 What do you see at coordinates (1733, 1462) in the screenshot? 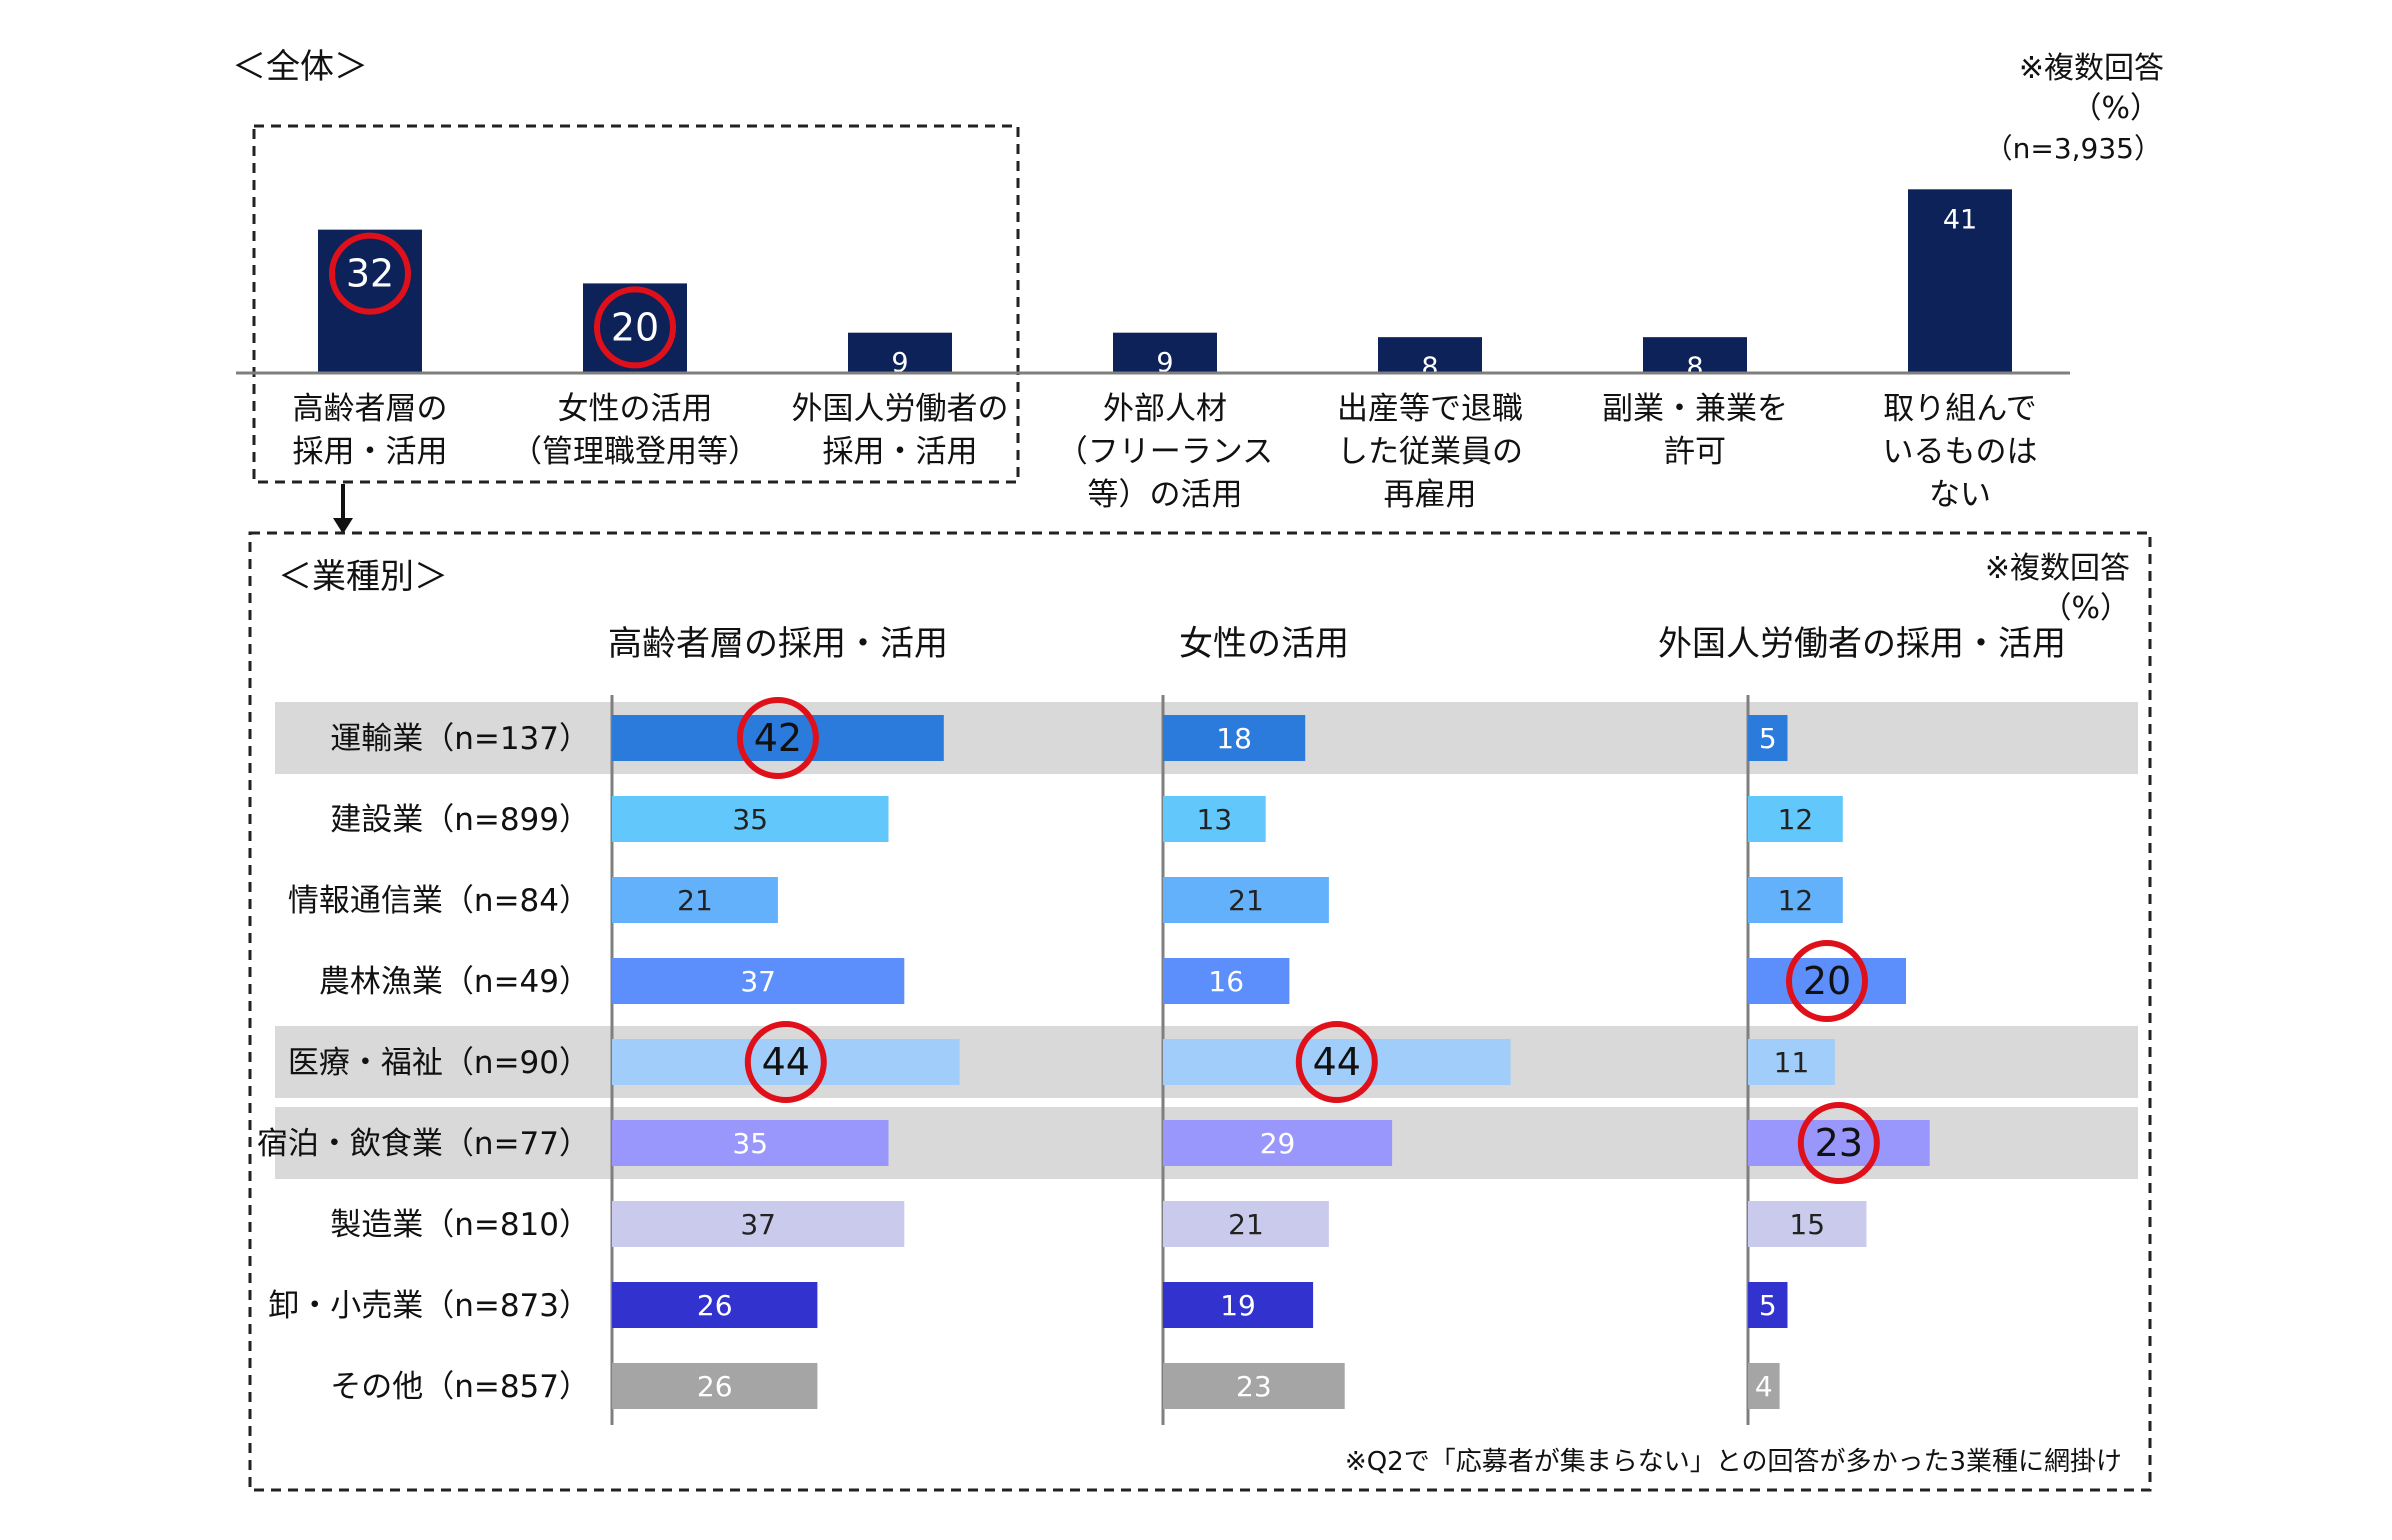
I see `footnote: ※Q2で「応募者が集まらない」との回答が多かった3業種に網掛け` at bounding box center [1733, 1462].